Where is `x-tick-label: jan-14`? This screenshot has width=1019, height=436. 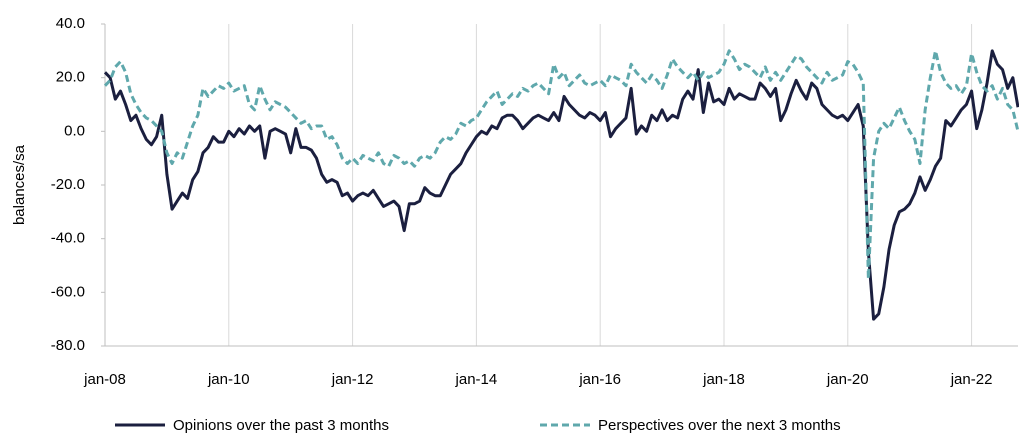 x-tick-label: jan-14 is located at coordinates (476, 379).